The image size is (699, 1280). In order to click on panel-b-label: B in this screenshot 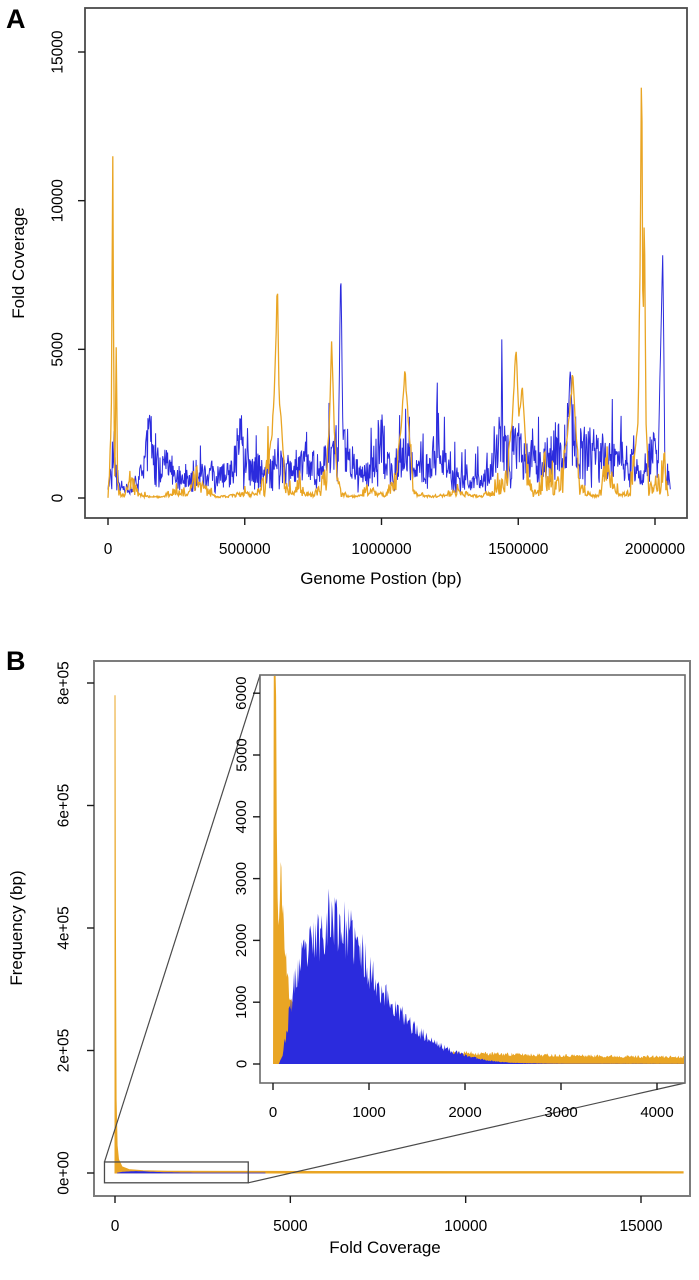, I will do `click(16, 661)`.